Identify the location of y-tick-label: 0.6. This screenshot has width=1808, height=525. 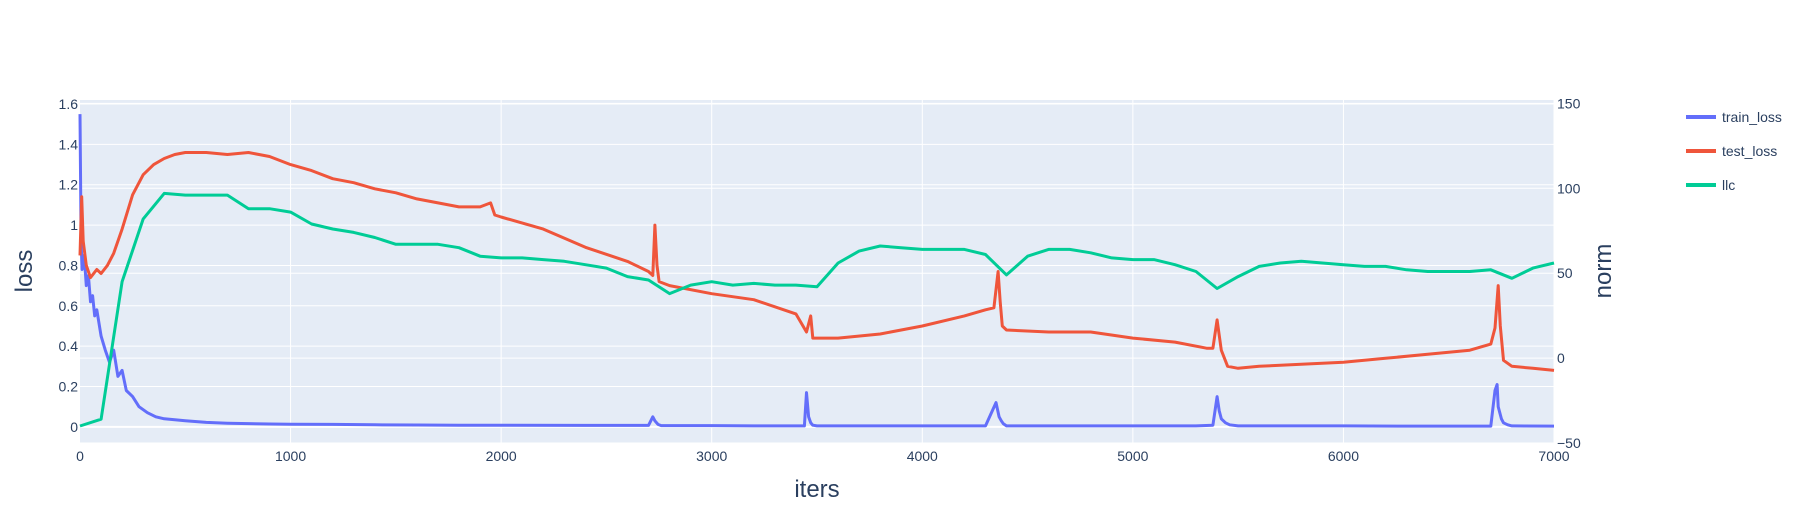
(69, 306).